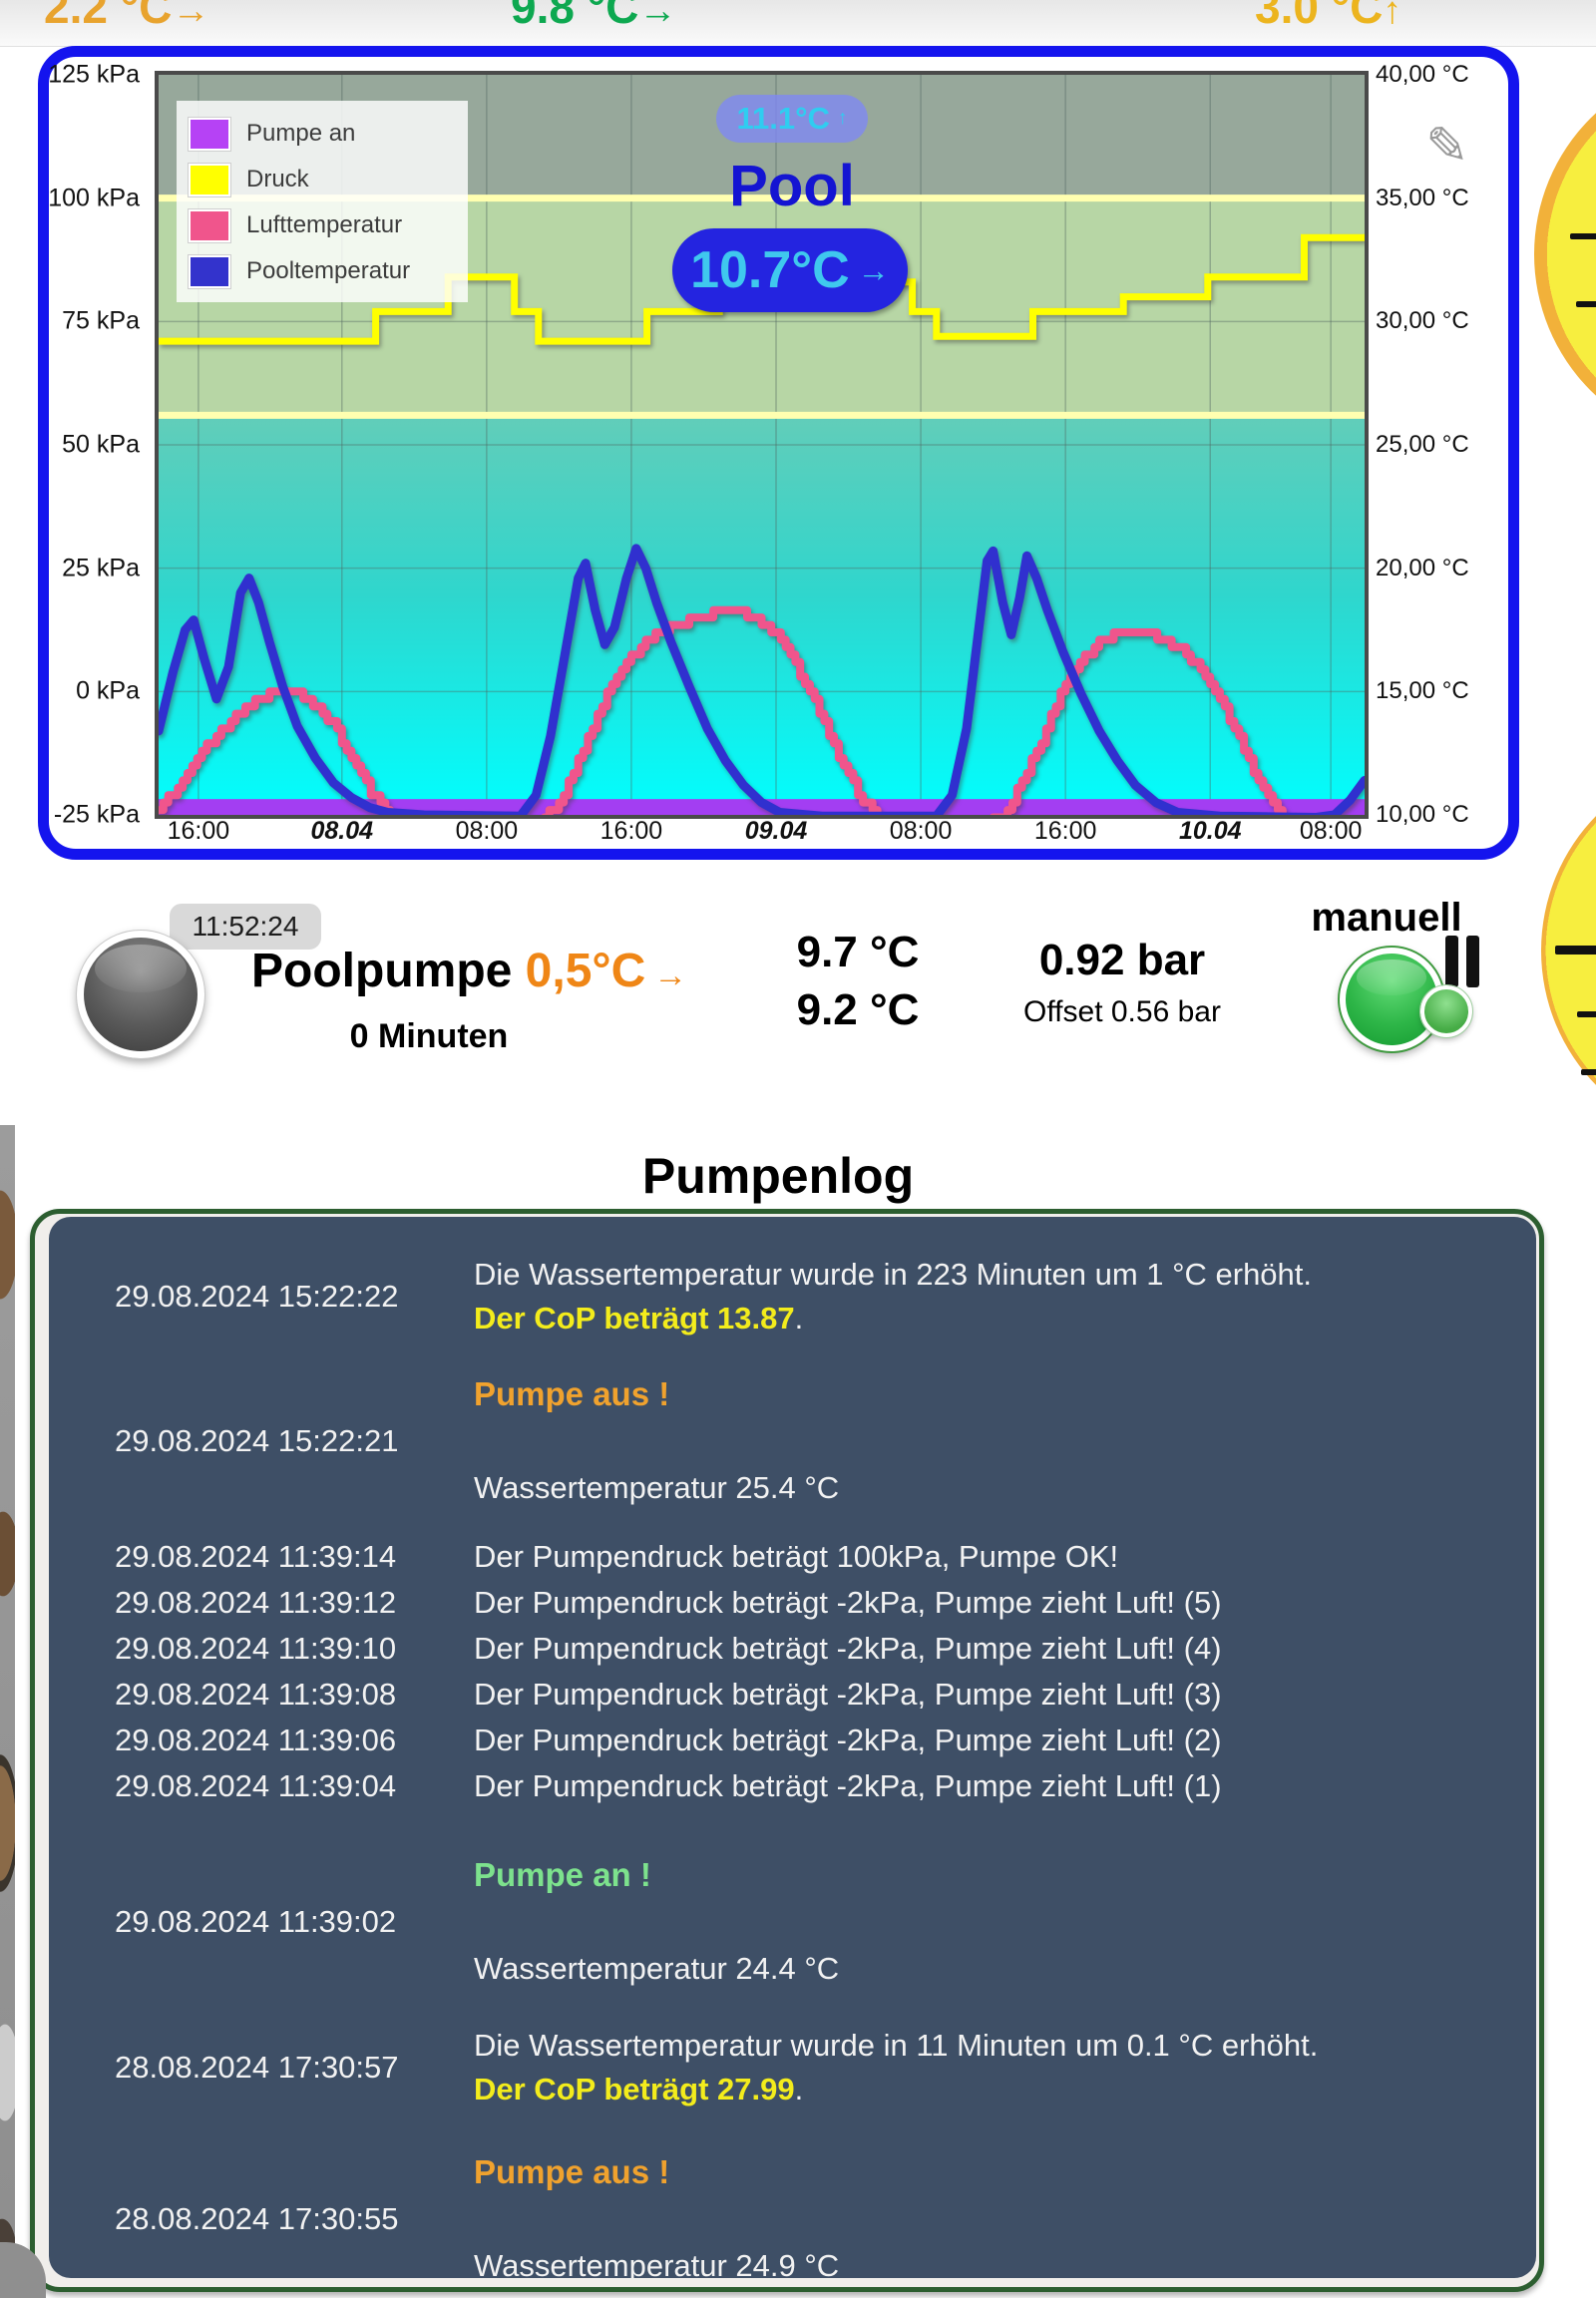  What do you see at coordinates (639, 1318) in the screenshot?
I see `log-message: Der CoP beträgt 13.87.` at bounding box center [639, 1318].